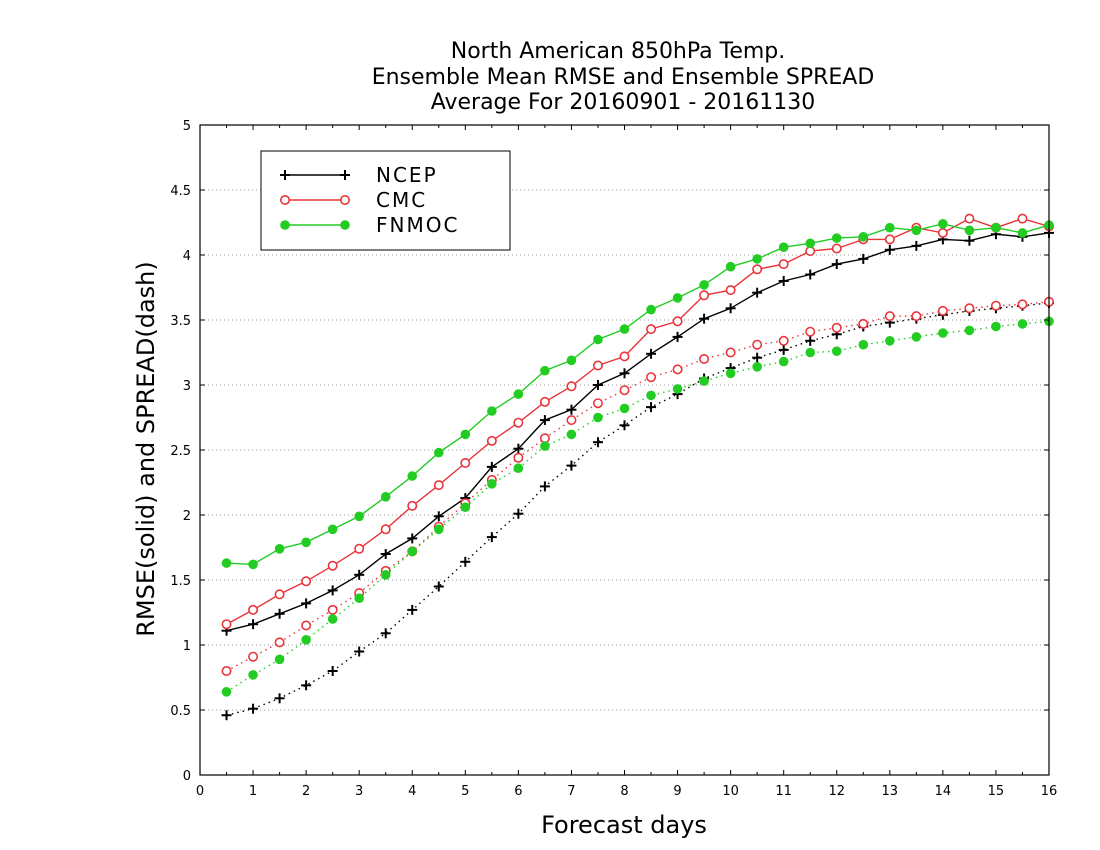 Image resolution: width=1100 pixels, height=850 pixels. Describe the element at coordinates (187, 256) in the screenshot. I see `y-tick-label: 4` at that location.